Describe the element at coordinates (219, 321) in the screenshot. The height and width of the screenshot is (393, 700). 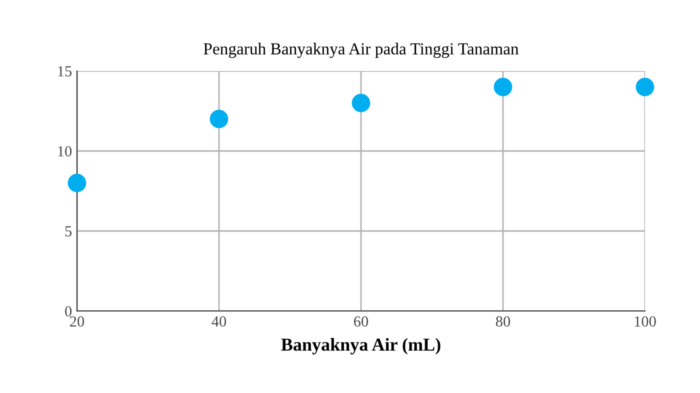
I see `x-tick-label: 40` at that location.